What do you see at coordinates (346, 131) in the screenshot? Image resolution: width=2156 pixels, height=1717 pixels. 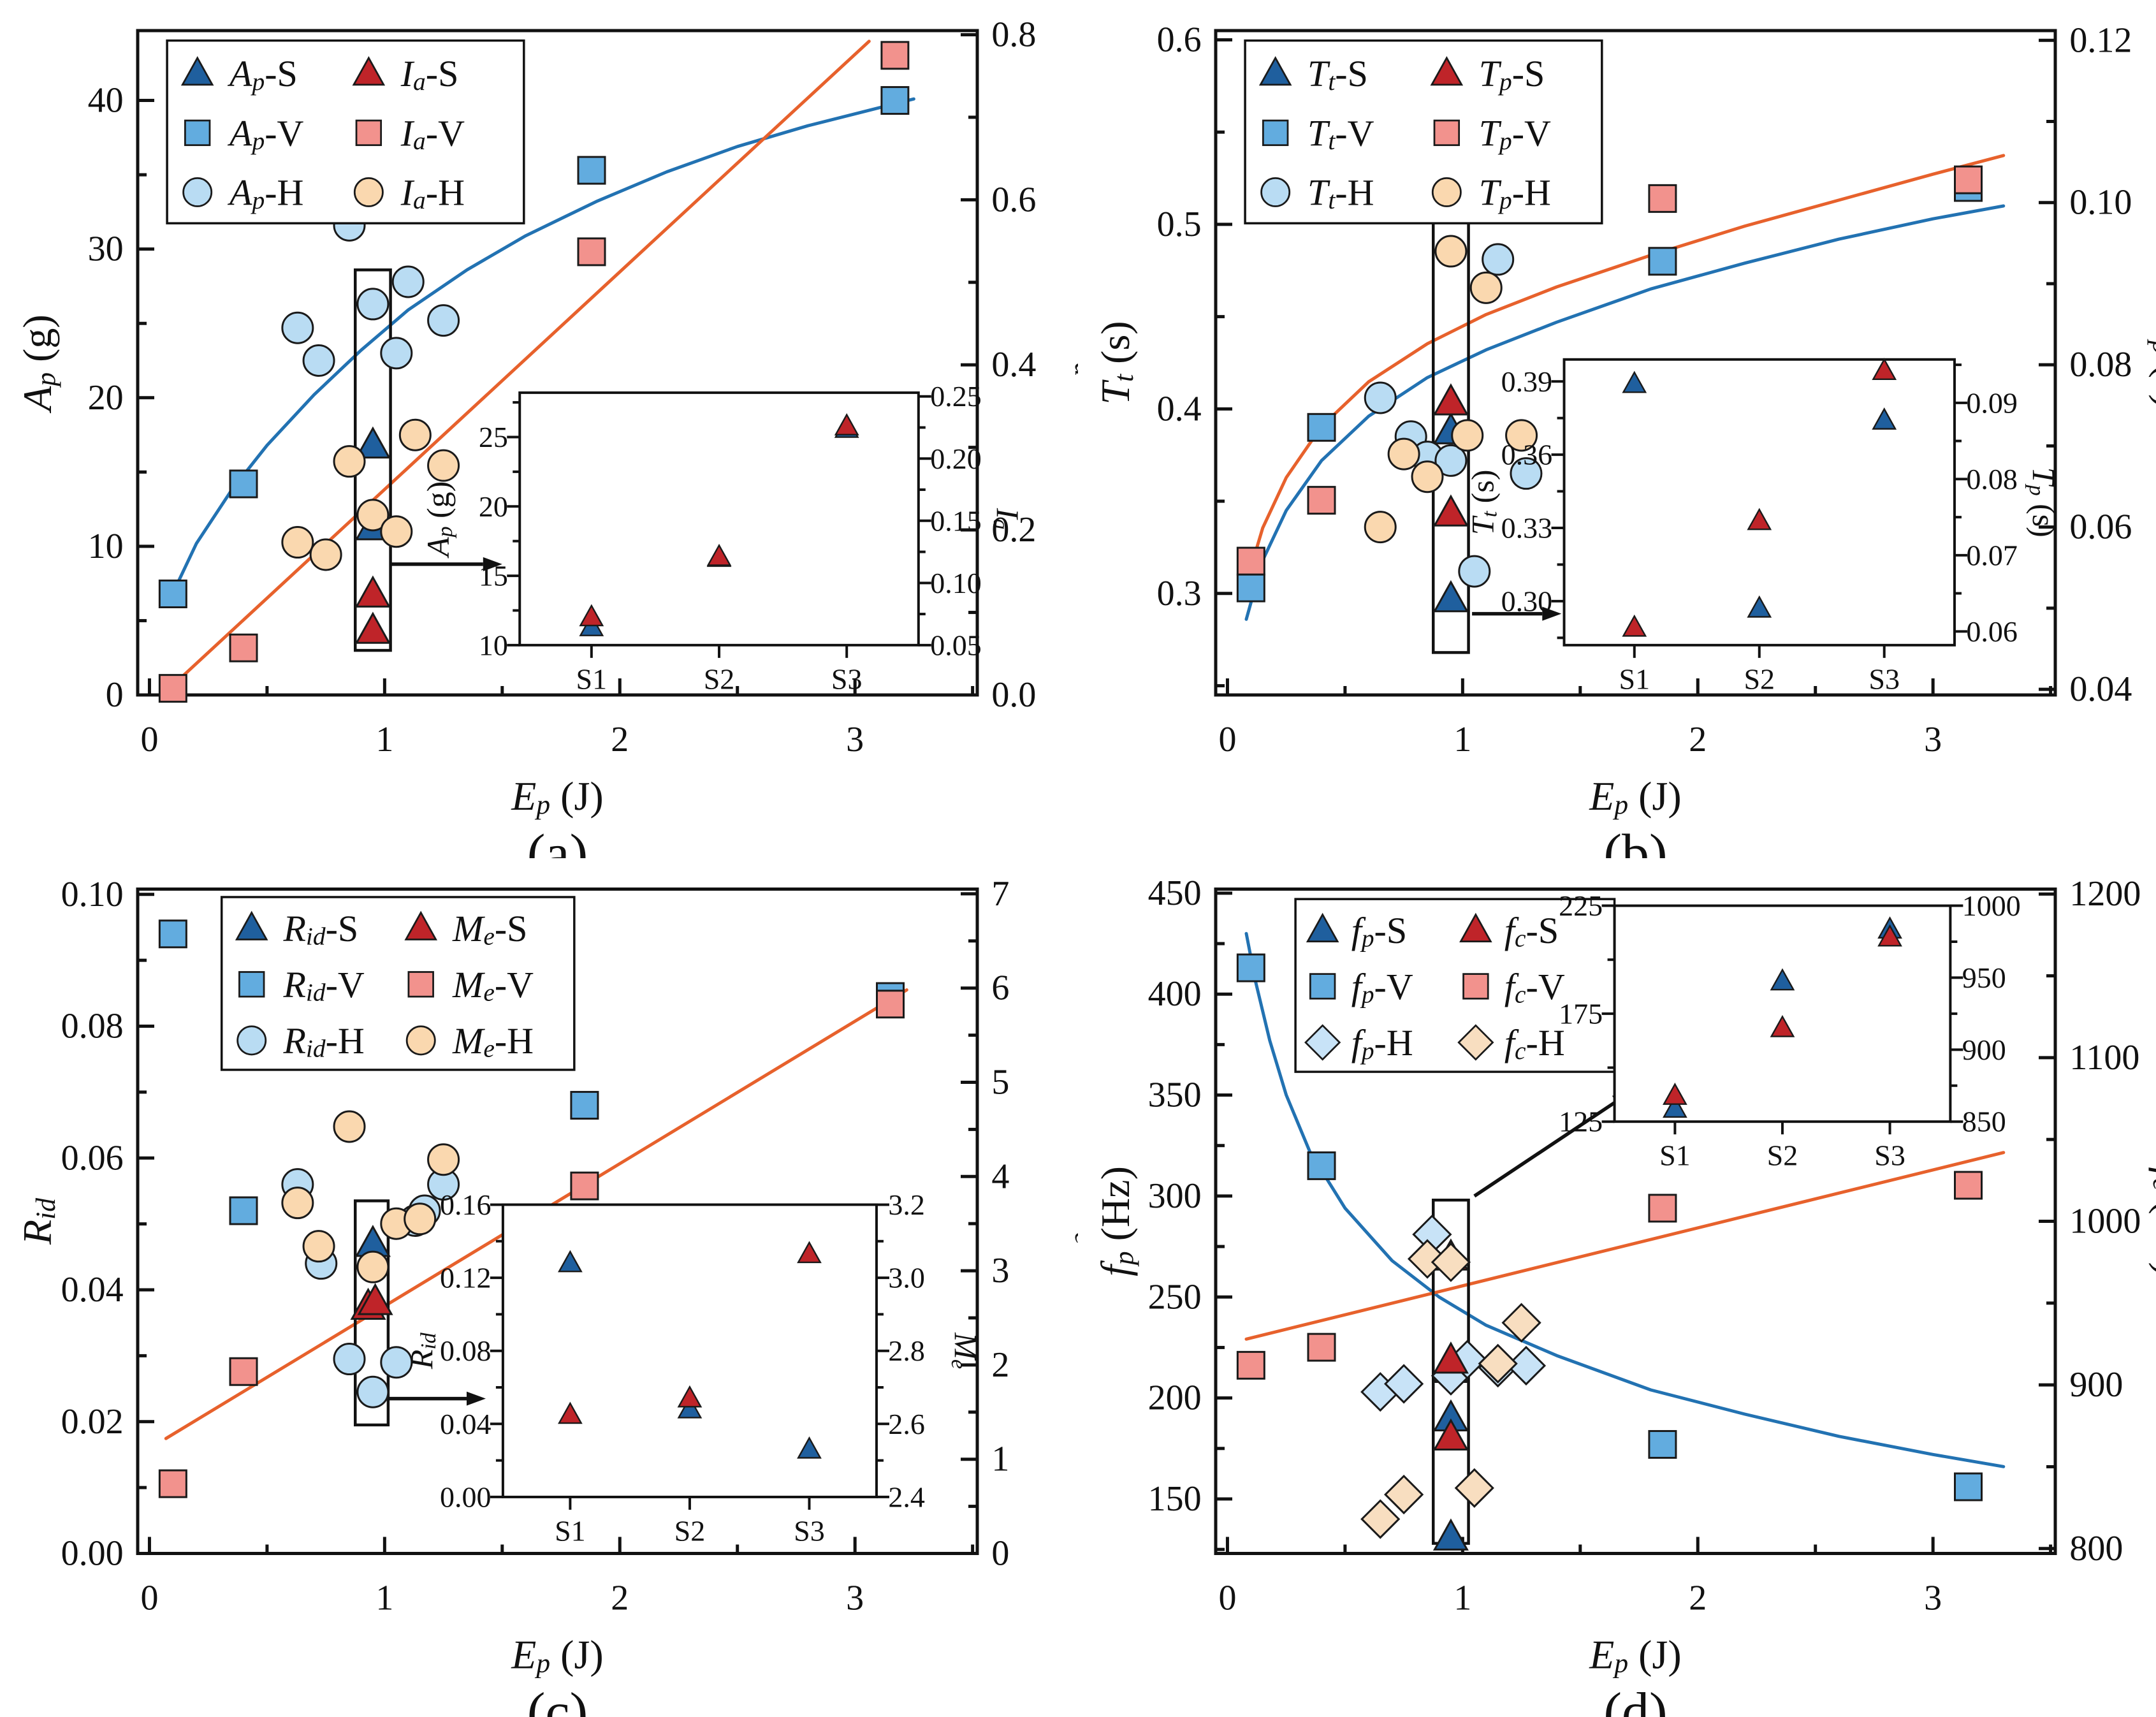 I see `legend: Ap-S Ia-S Ap-V Ia-V Ap-H Ia-H` at bounding box center [346, 131].